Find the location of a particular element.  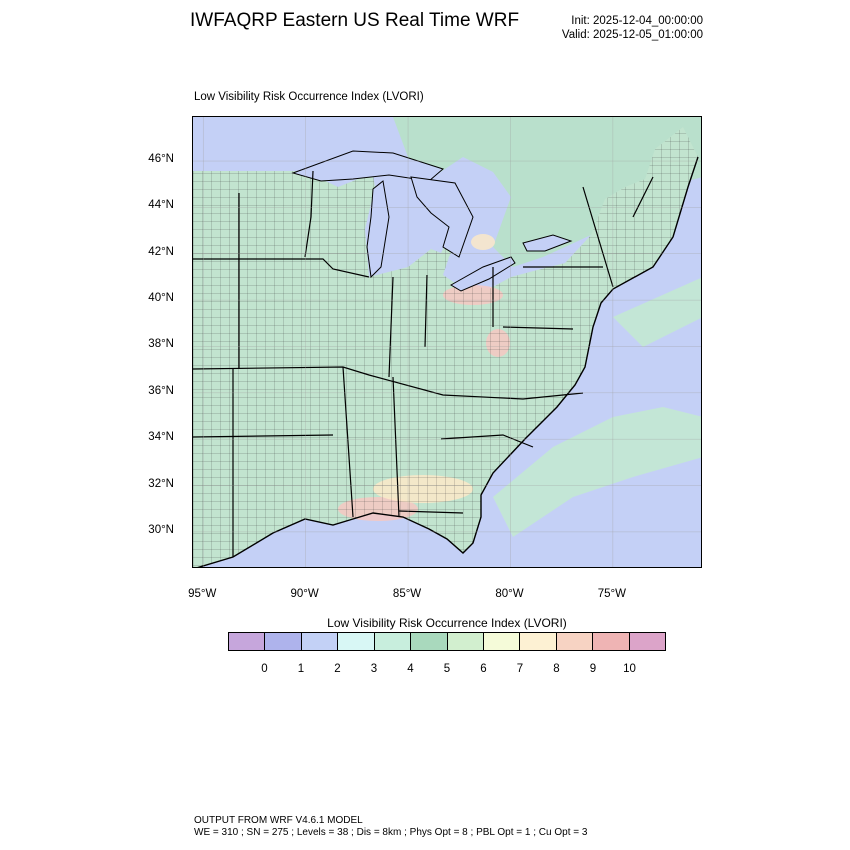

legend-tick-5: 5 is located at coordinates (447, 669).